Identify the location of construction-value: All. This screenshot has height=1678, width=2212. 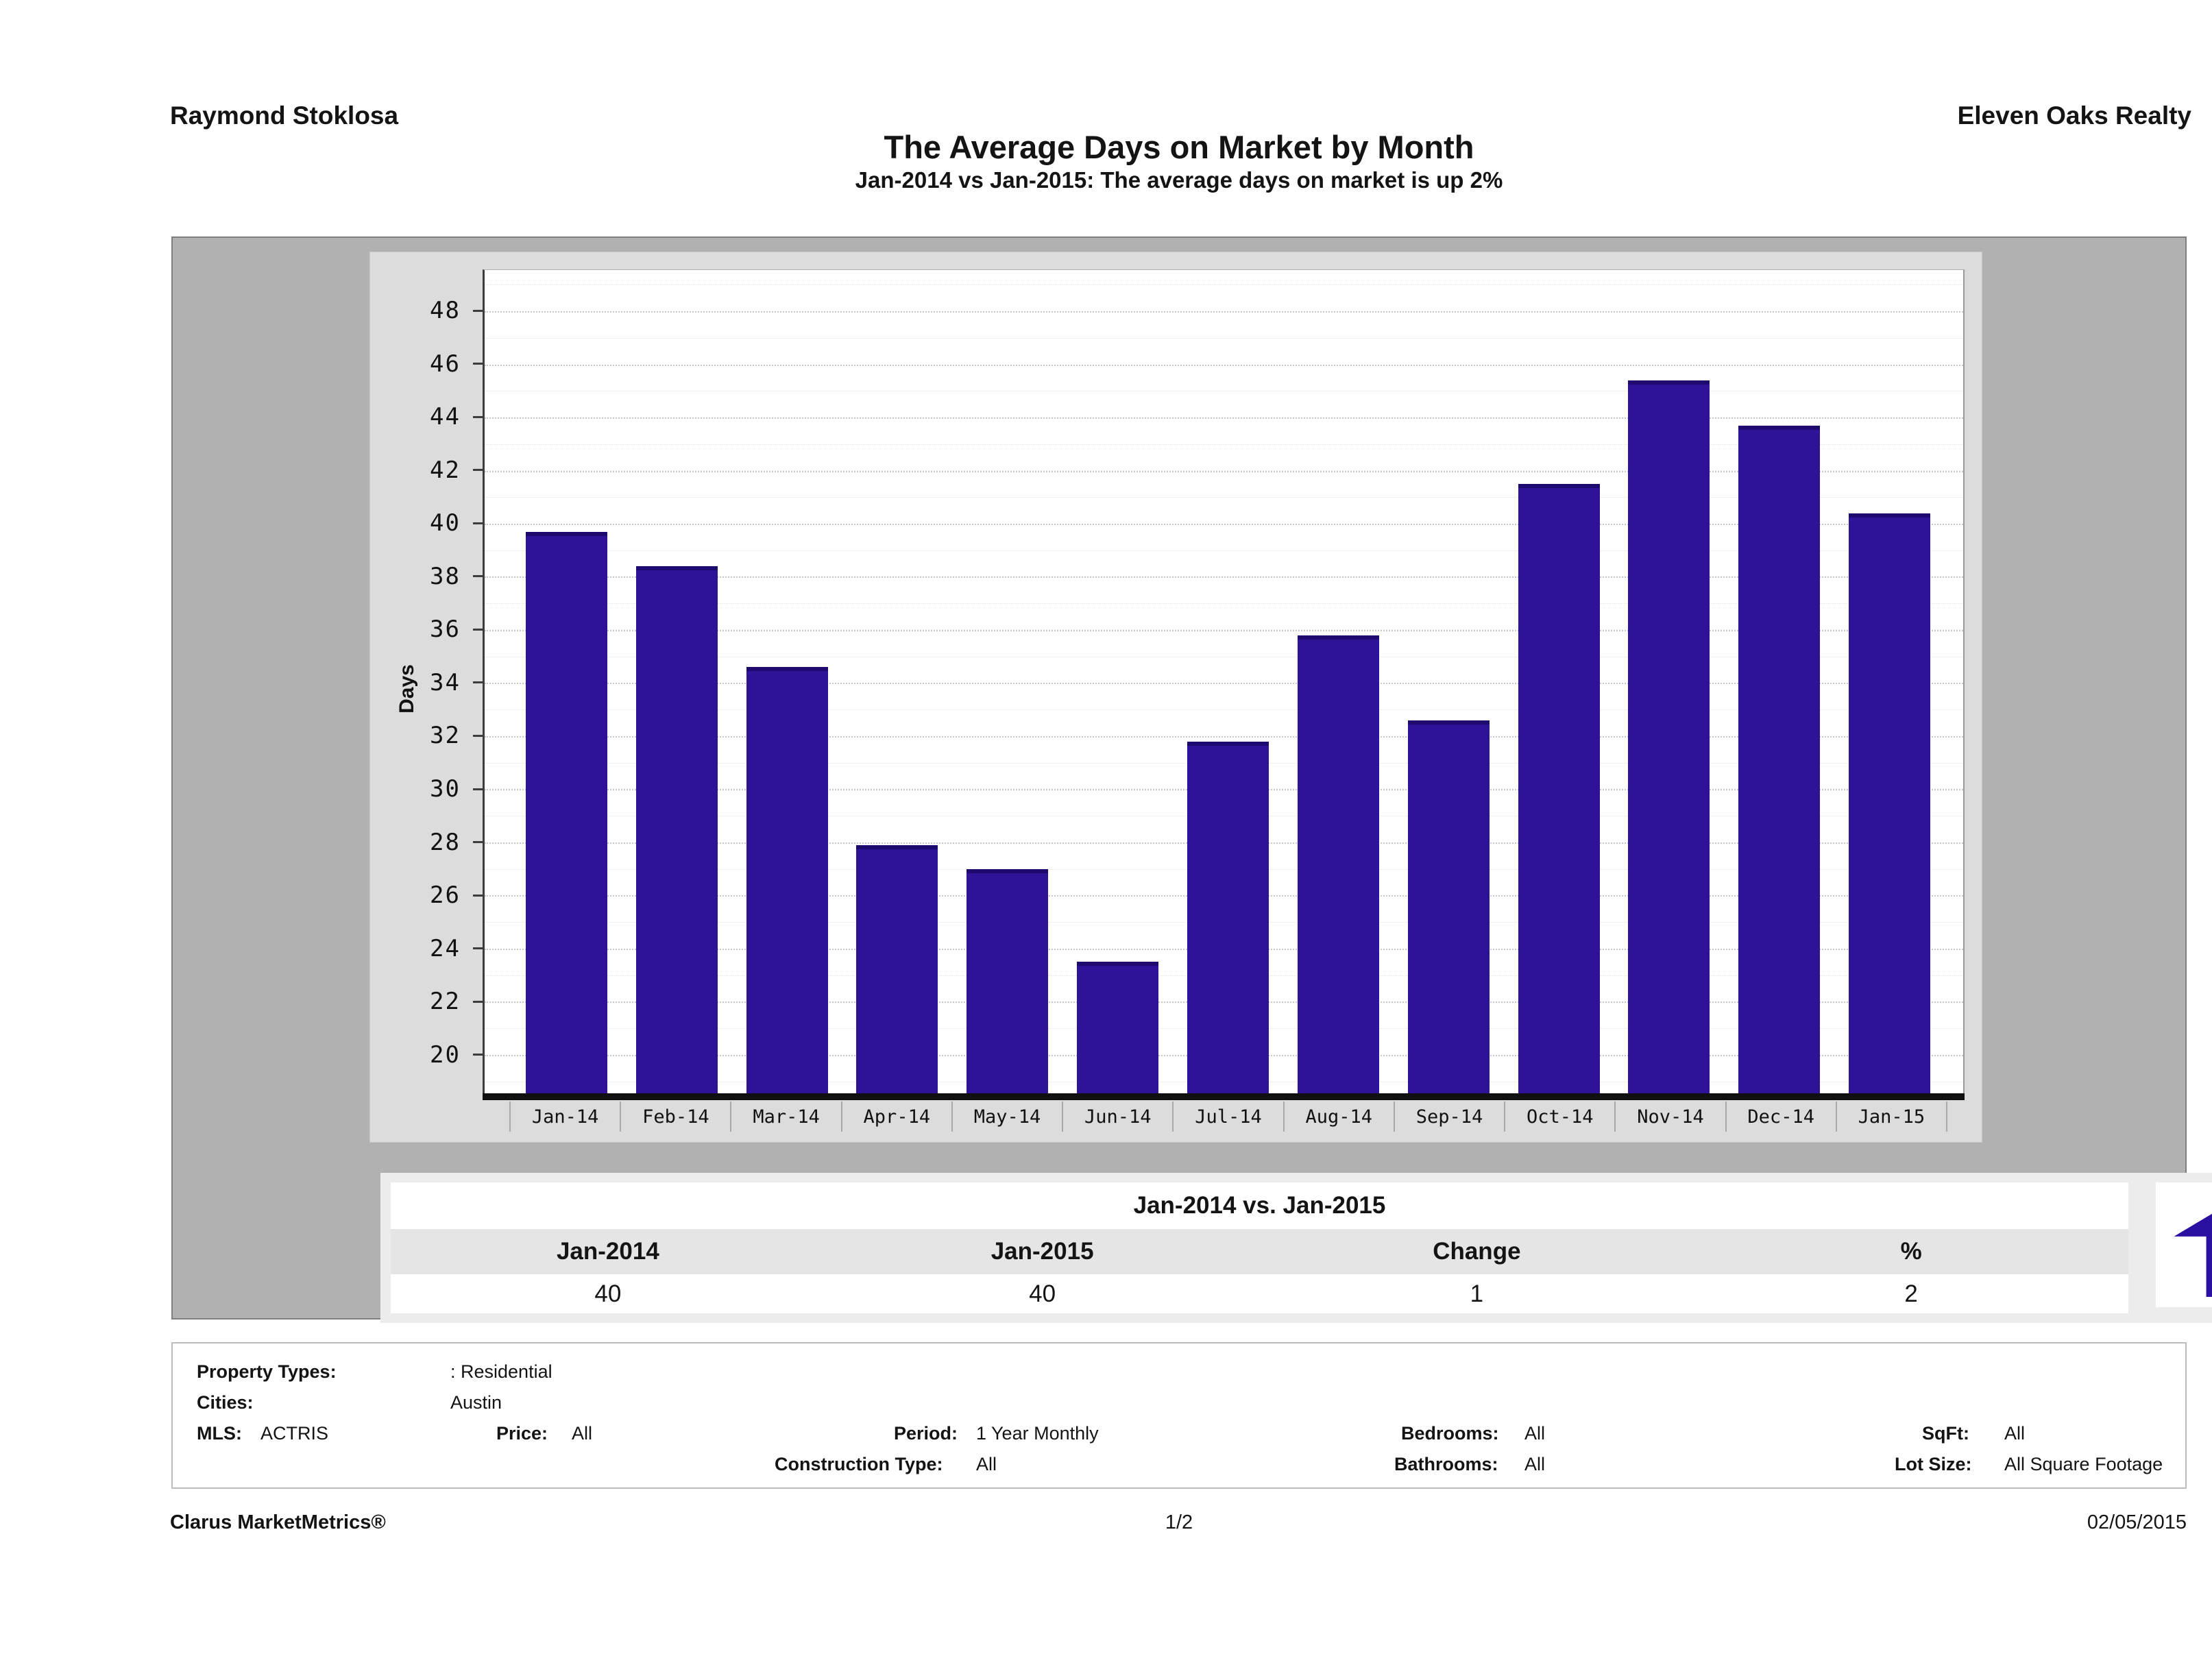
(986, 1464).